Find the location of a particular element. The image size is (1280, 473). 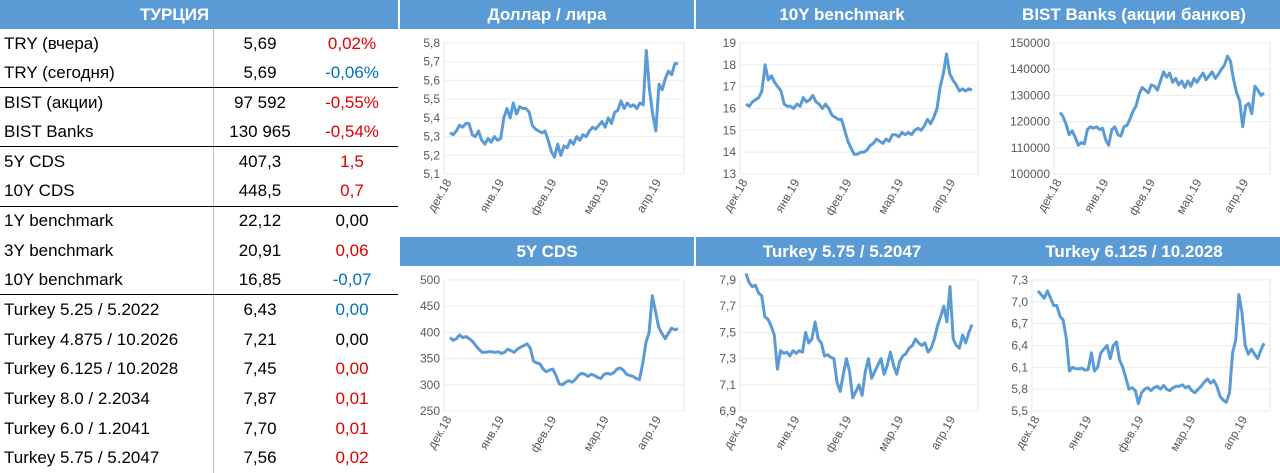

table-row: Turkey 8.0 / 2.2034 7,87 0,01 is located at coordinates (199, 399).